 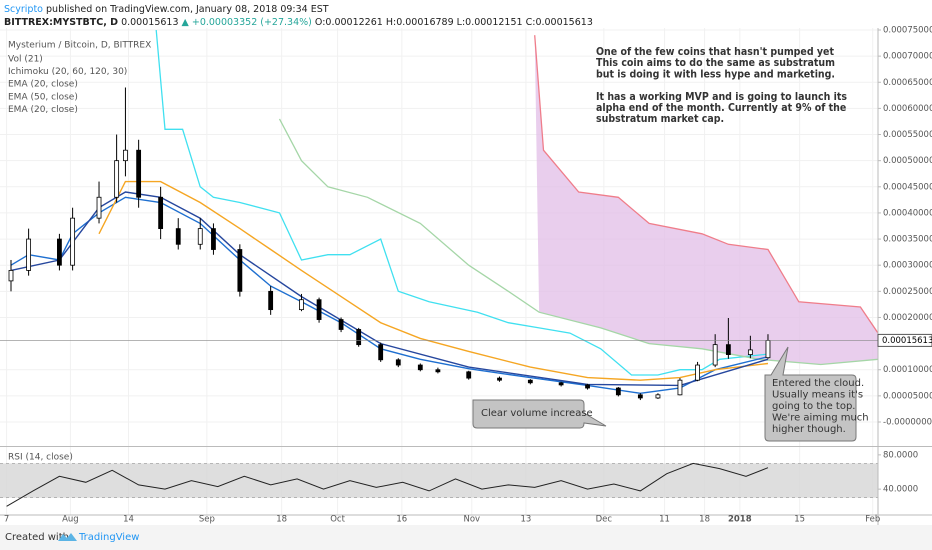 What do you see at coordinates (740, 520) in the screenshot?
I see `x-tick-label: 2018` at bounding box center [740, 520].